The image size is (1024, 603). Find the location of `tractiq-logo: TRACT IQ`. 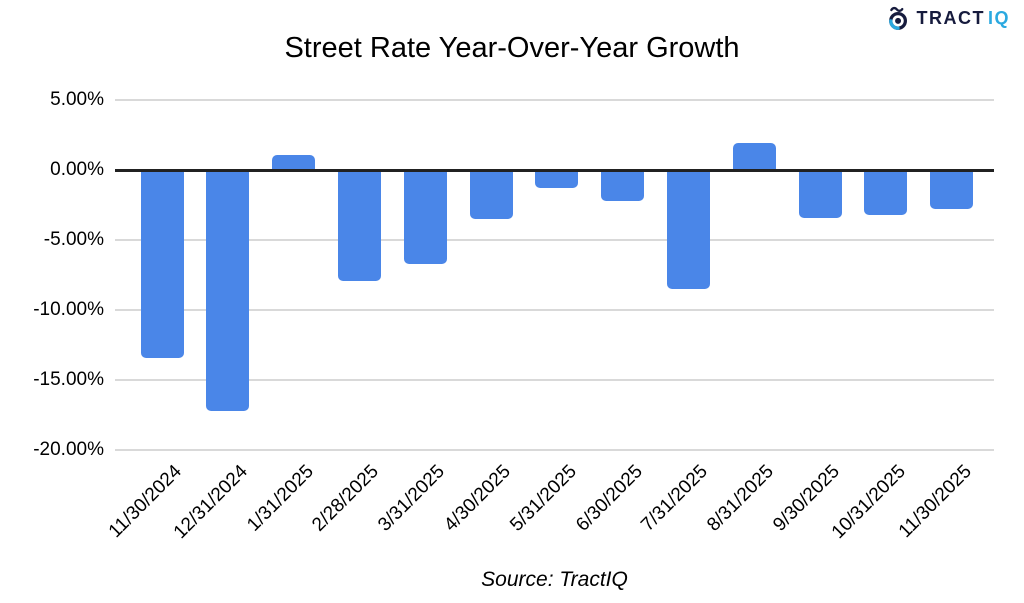

tractiq-logo: TRACT IQ is located at coordinates (948, 18).